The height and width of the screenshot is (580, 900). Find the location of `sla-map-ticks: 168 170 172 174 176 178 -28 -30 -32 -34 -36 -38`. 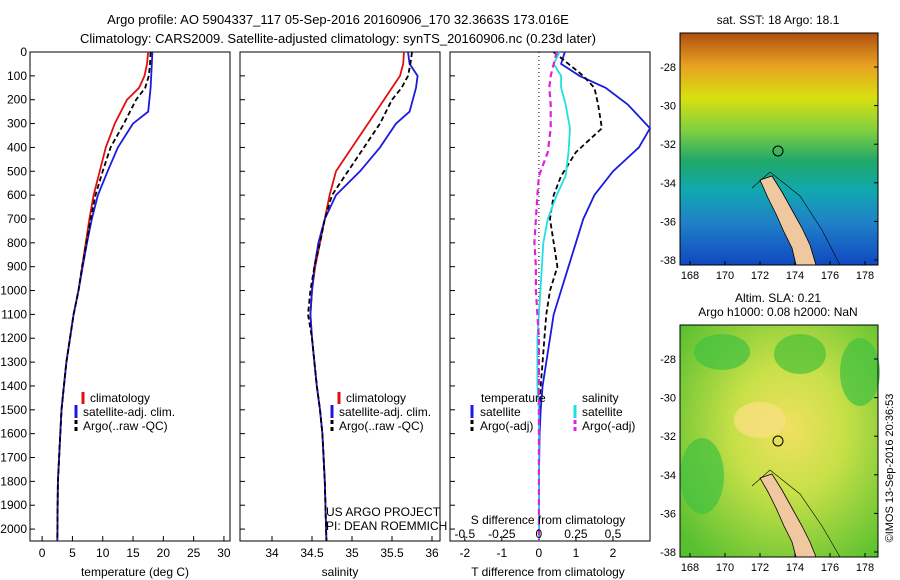

sla-map-ticks: 168 170 172 174 176 178 -28 -30 -32 -34 -36 -38 is located at coordinates (769, 464).